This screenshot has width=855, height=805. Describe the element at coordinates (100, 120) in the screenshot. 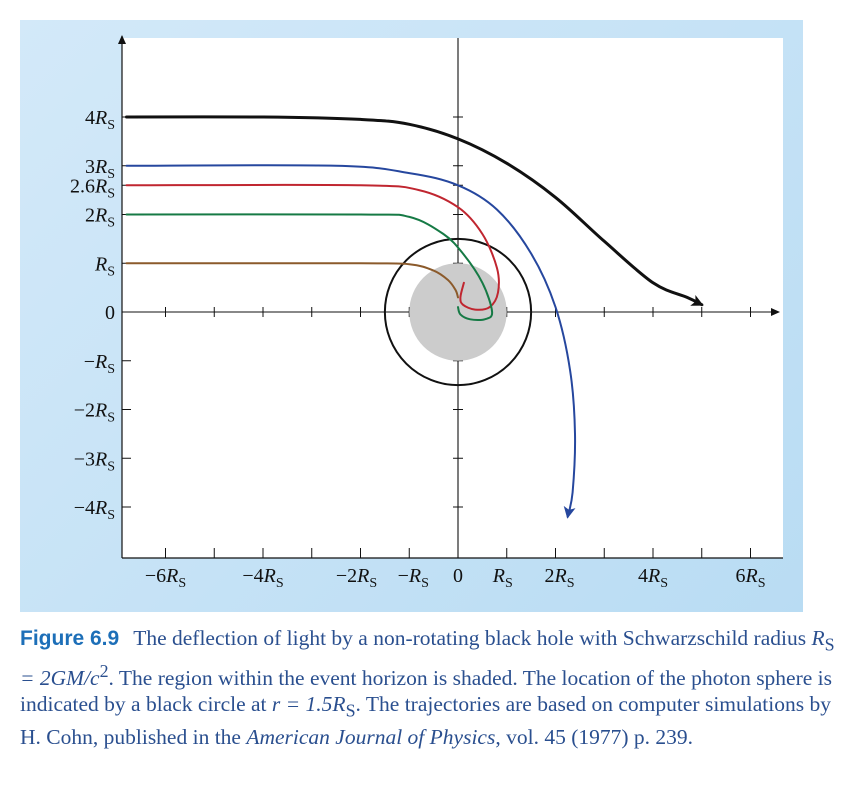

I see `y-tick-label: 4RS` at that location.